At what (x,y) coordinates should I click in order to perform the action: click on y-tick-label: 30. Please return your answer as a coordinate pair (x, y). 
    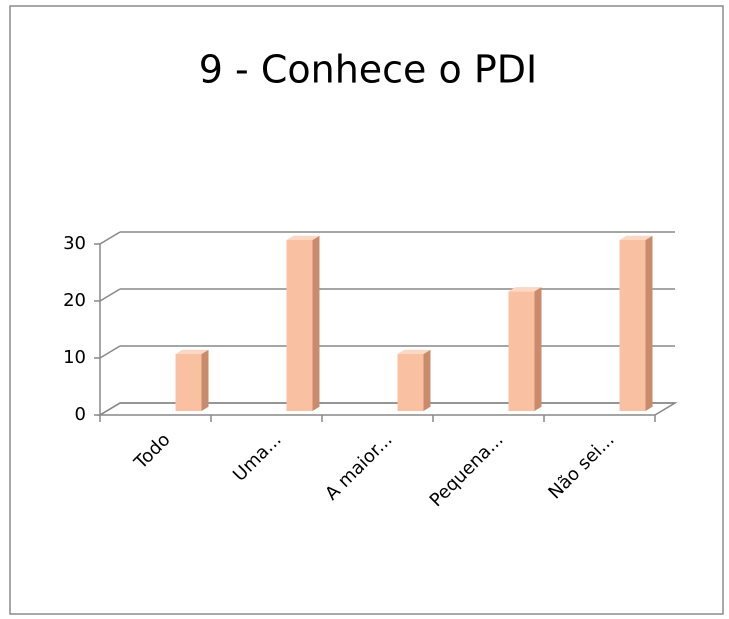
    Looking at the image, I should click on (74, 243).